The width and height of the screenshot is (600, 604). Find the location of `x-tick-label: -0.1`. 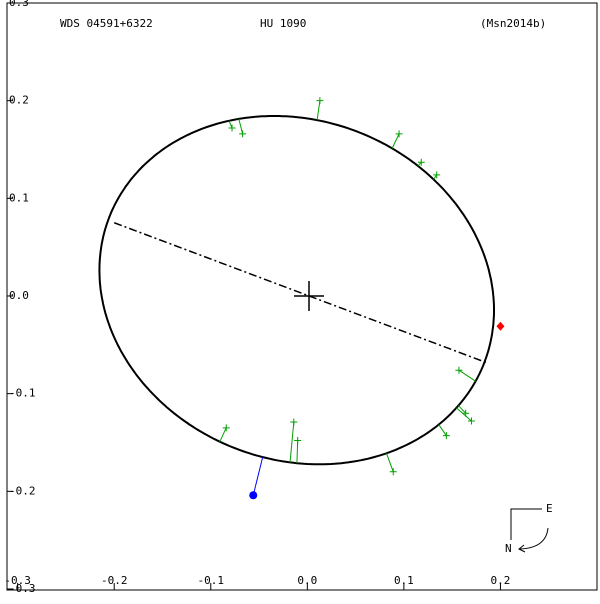

x-tick-label: -0.1 is located at coordinates (211, 580).